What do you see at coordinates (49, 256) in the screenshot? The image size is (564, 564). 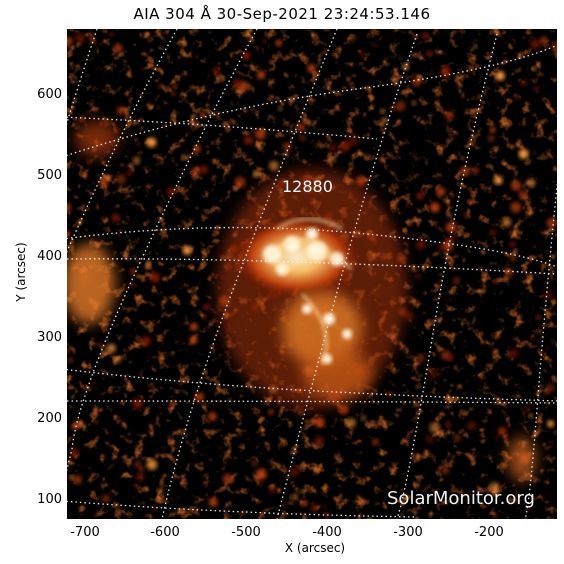 I see `y-tick-label: 400` at bounding box center [49, 256].